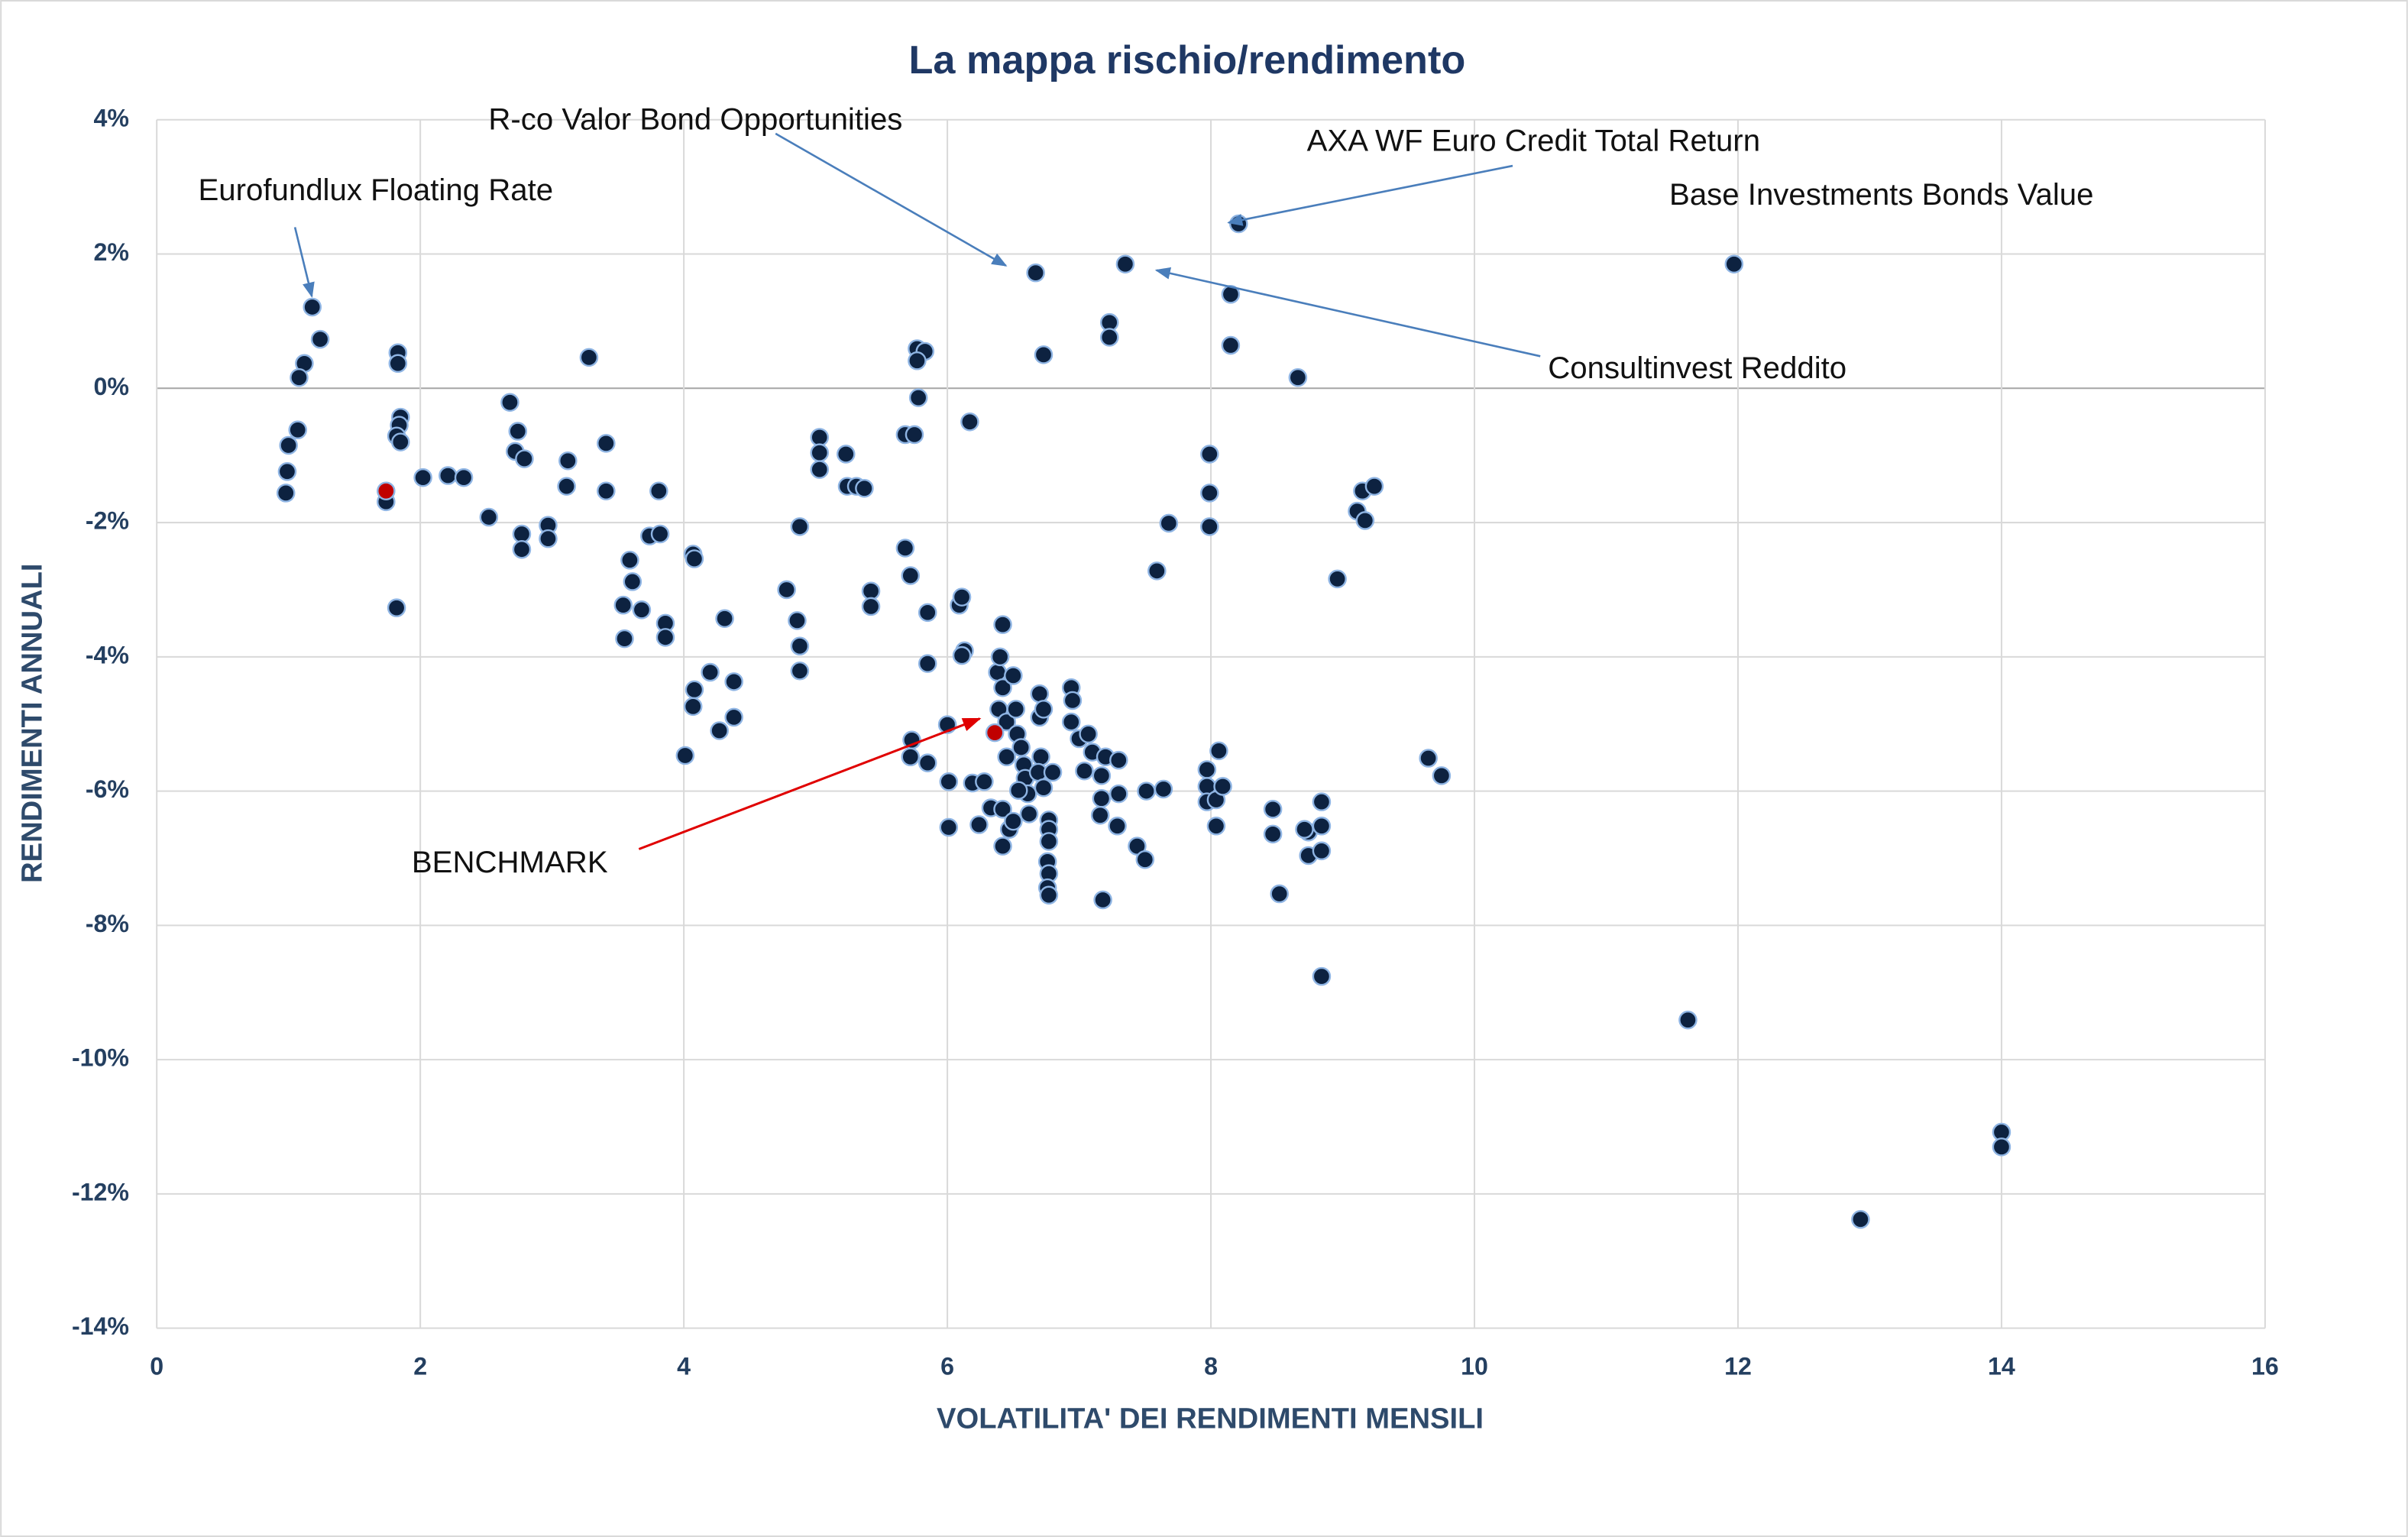 The width and height of the screenshot is (2408, 1537). I want to click on x-axis-label: VOLATILITA' DEI RENDIMENTI MENSILI, so click(1210, 1418).